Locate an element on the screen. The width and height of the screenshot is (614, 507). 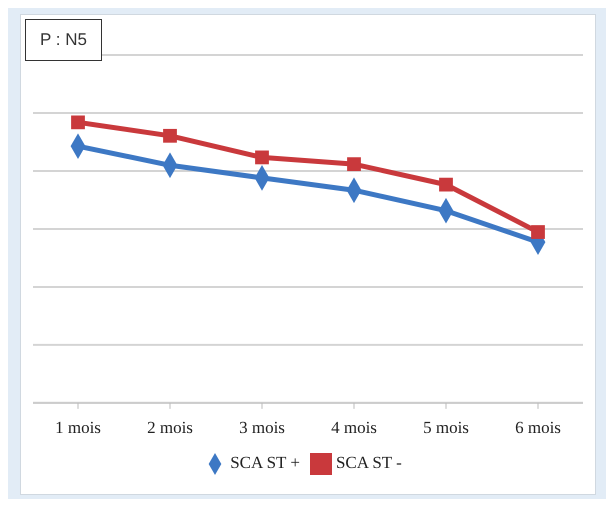
x-tick-label: 1 mois is located at coordinates (78, 427).